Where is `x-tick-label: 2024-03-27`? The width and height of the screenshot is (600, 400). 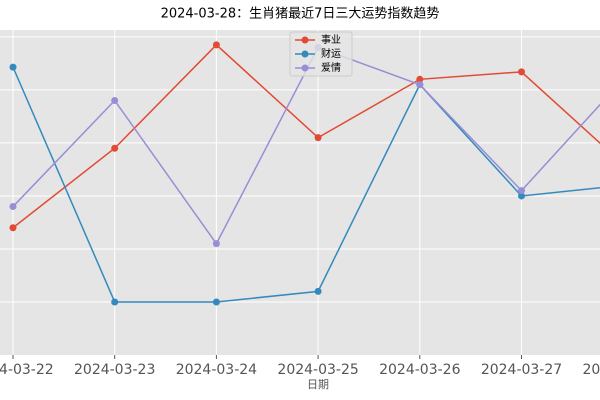
x-tick-label: 2024-03-27 is located at coordinates (521, 370).